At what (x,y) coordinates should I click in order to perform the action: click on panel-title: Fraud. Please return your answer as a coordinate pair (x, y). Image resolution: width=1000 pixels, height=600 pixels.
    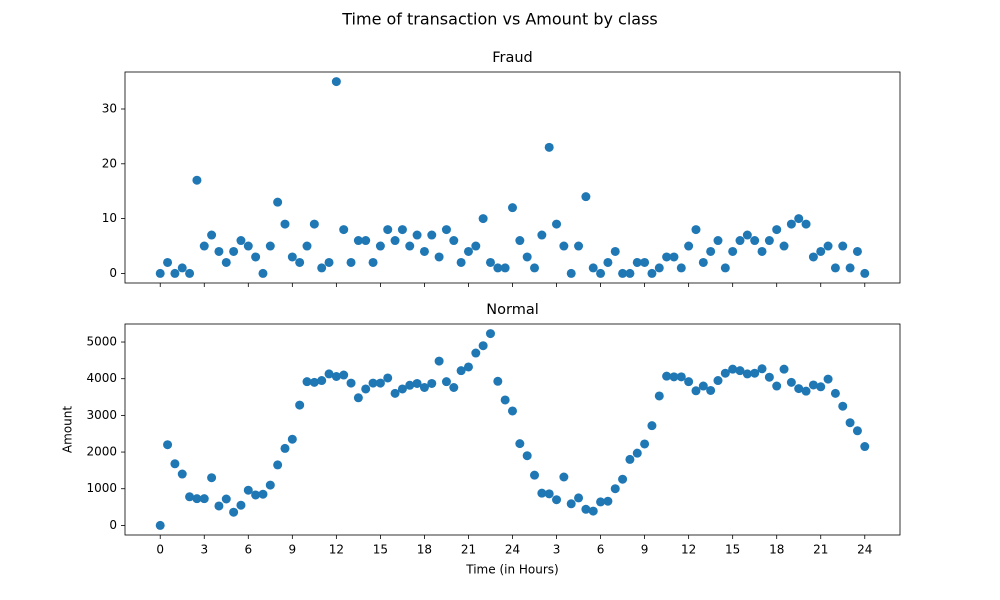
    Looking at the image, I should click on (512, 58).